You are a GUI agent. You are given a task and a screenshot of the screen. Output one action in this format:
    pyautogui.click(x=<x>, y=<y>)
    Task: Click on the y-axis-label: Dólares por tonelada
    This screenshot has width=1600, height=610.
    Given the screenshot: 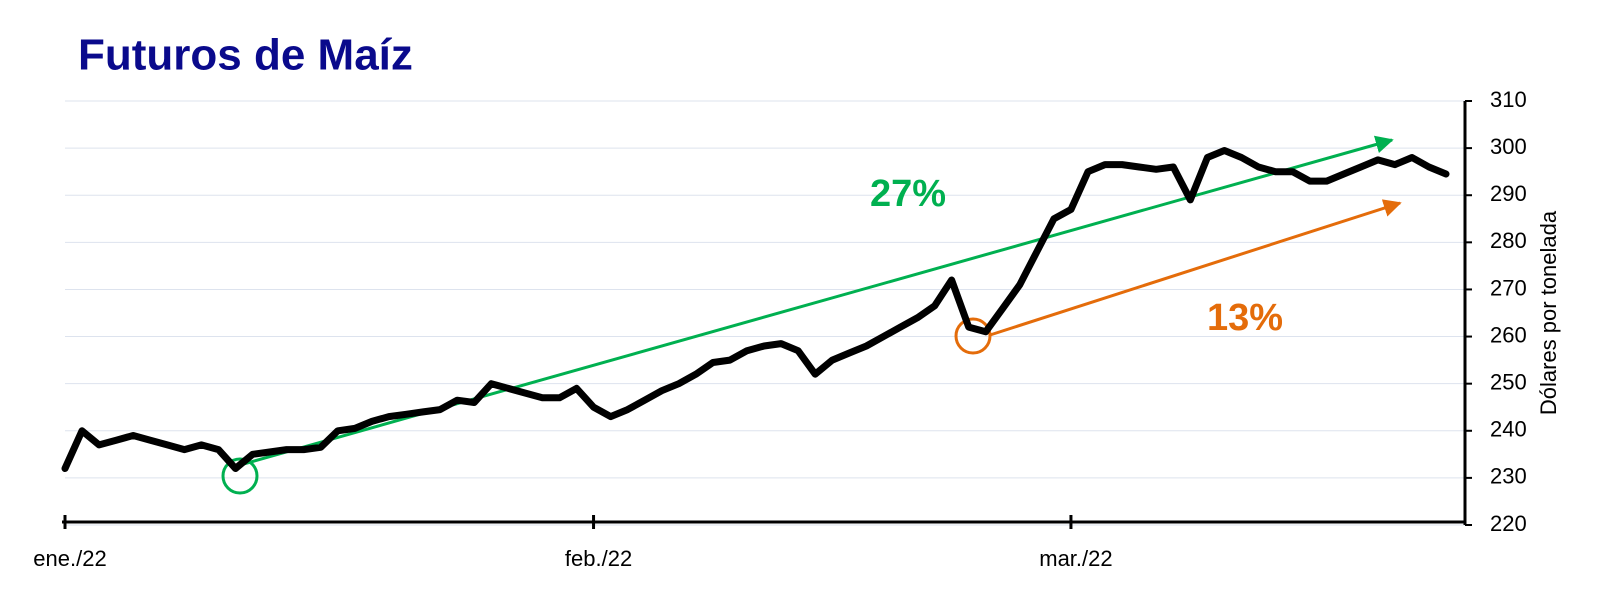 What is the action you would take?
    pyautogui.click(x=1548, y=312)
    